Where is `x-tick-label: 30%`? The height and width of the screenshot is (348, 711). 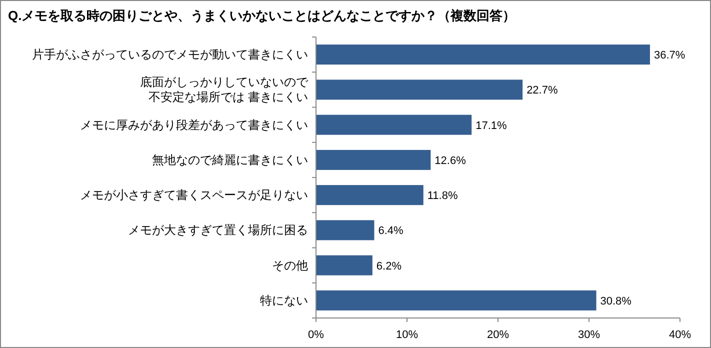
x-tick-label: 30% is located at coordinates (589, 335).